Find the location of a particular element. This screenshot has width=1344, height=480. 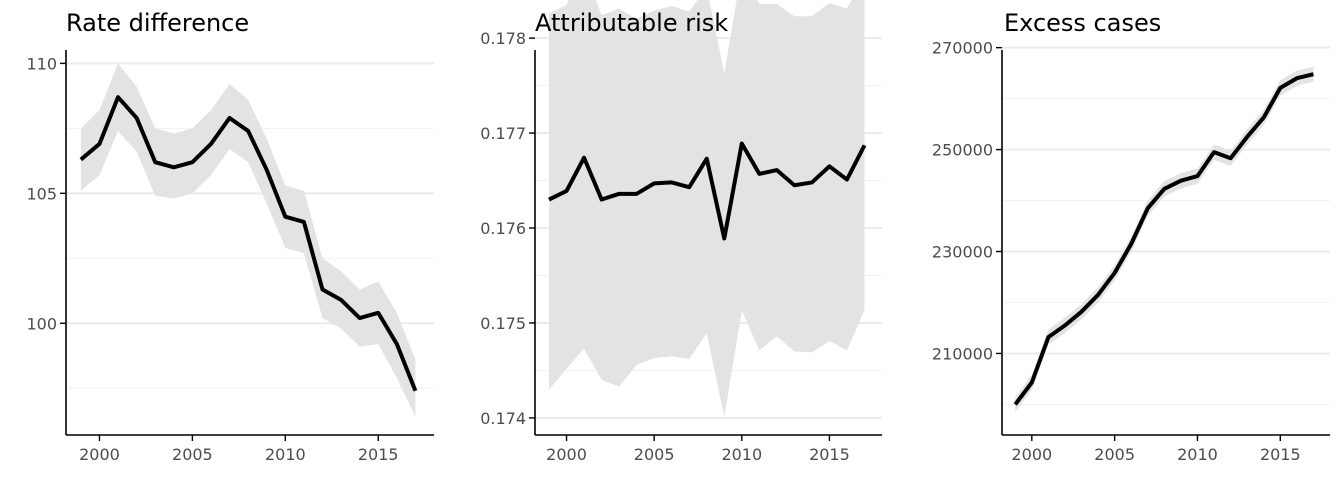

panel-title: Rate difference is located at coordinates (157, 23).